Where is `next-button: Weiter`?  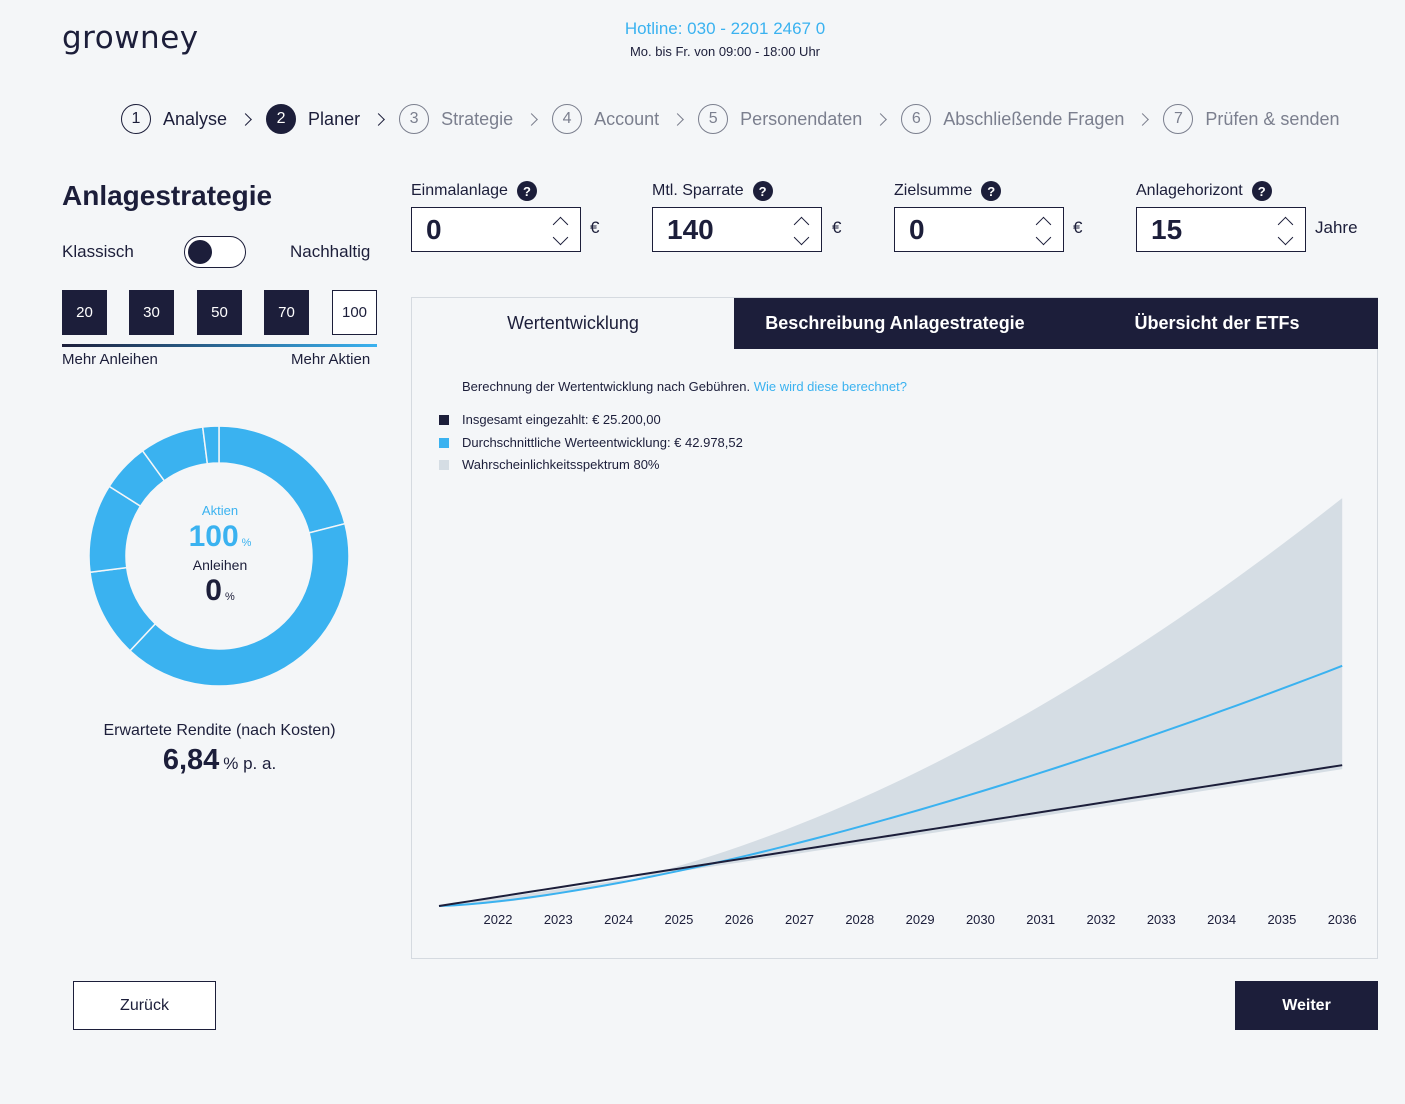 next-button: Weiter is located at coordinates (1306, 1005).